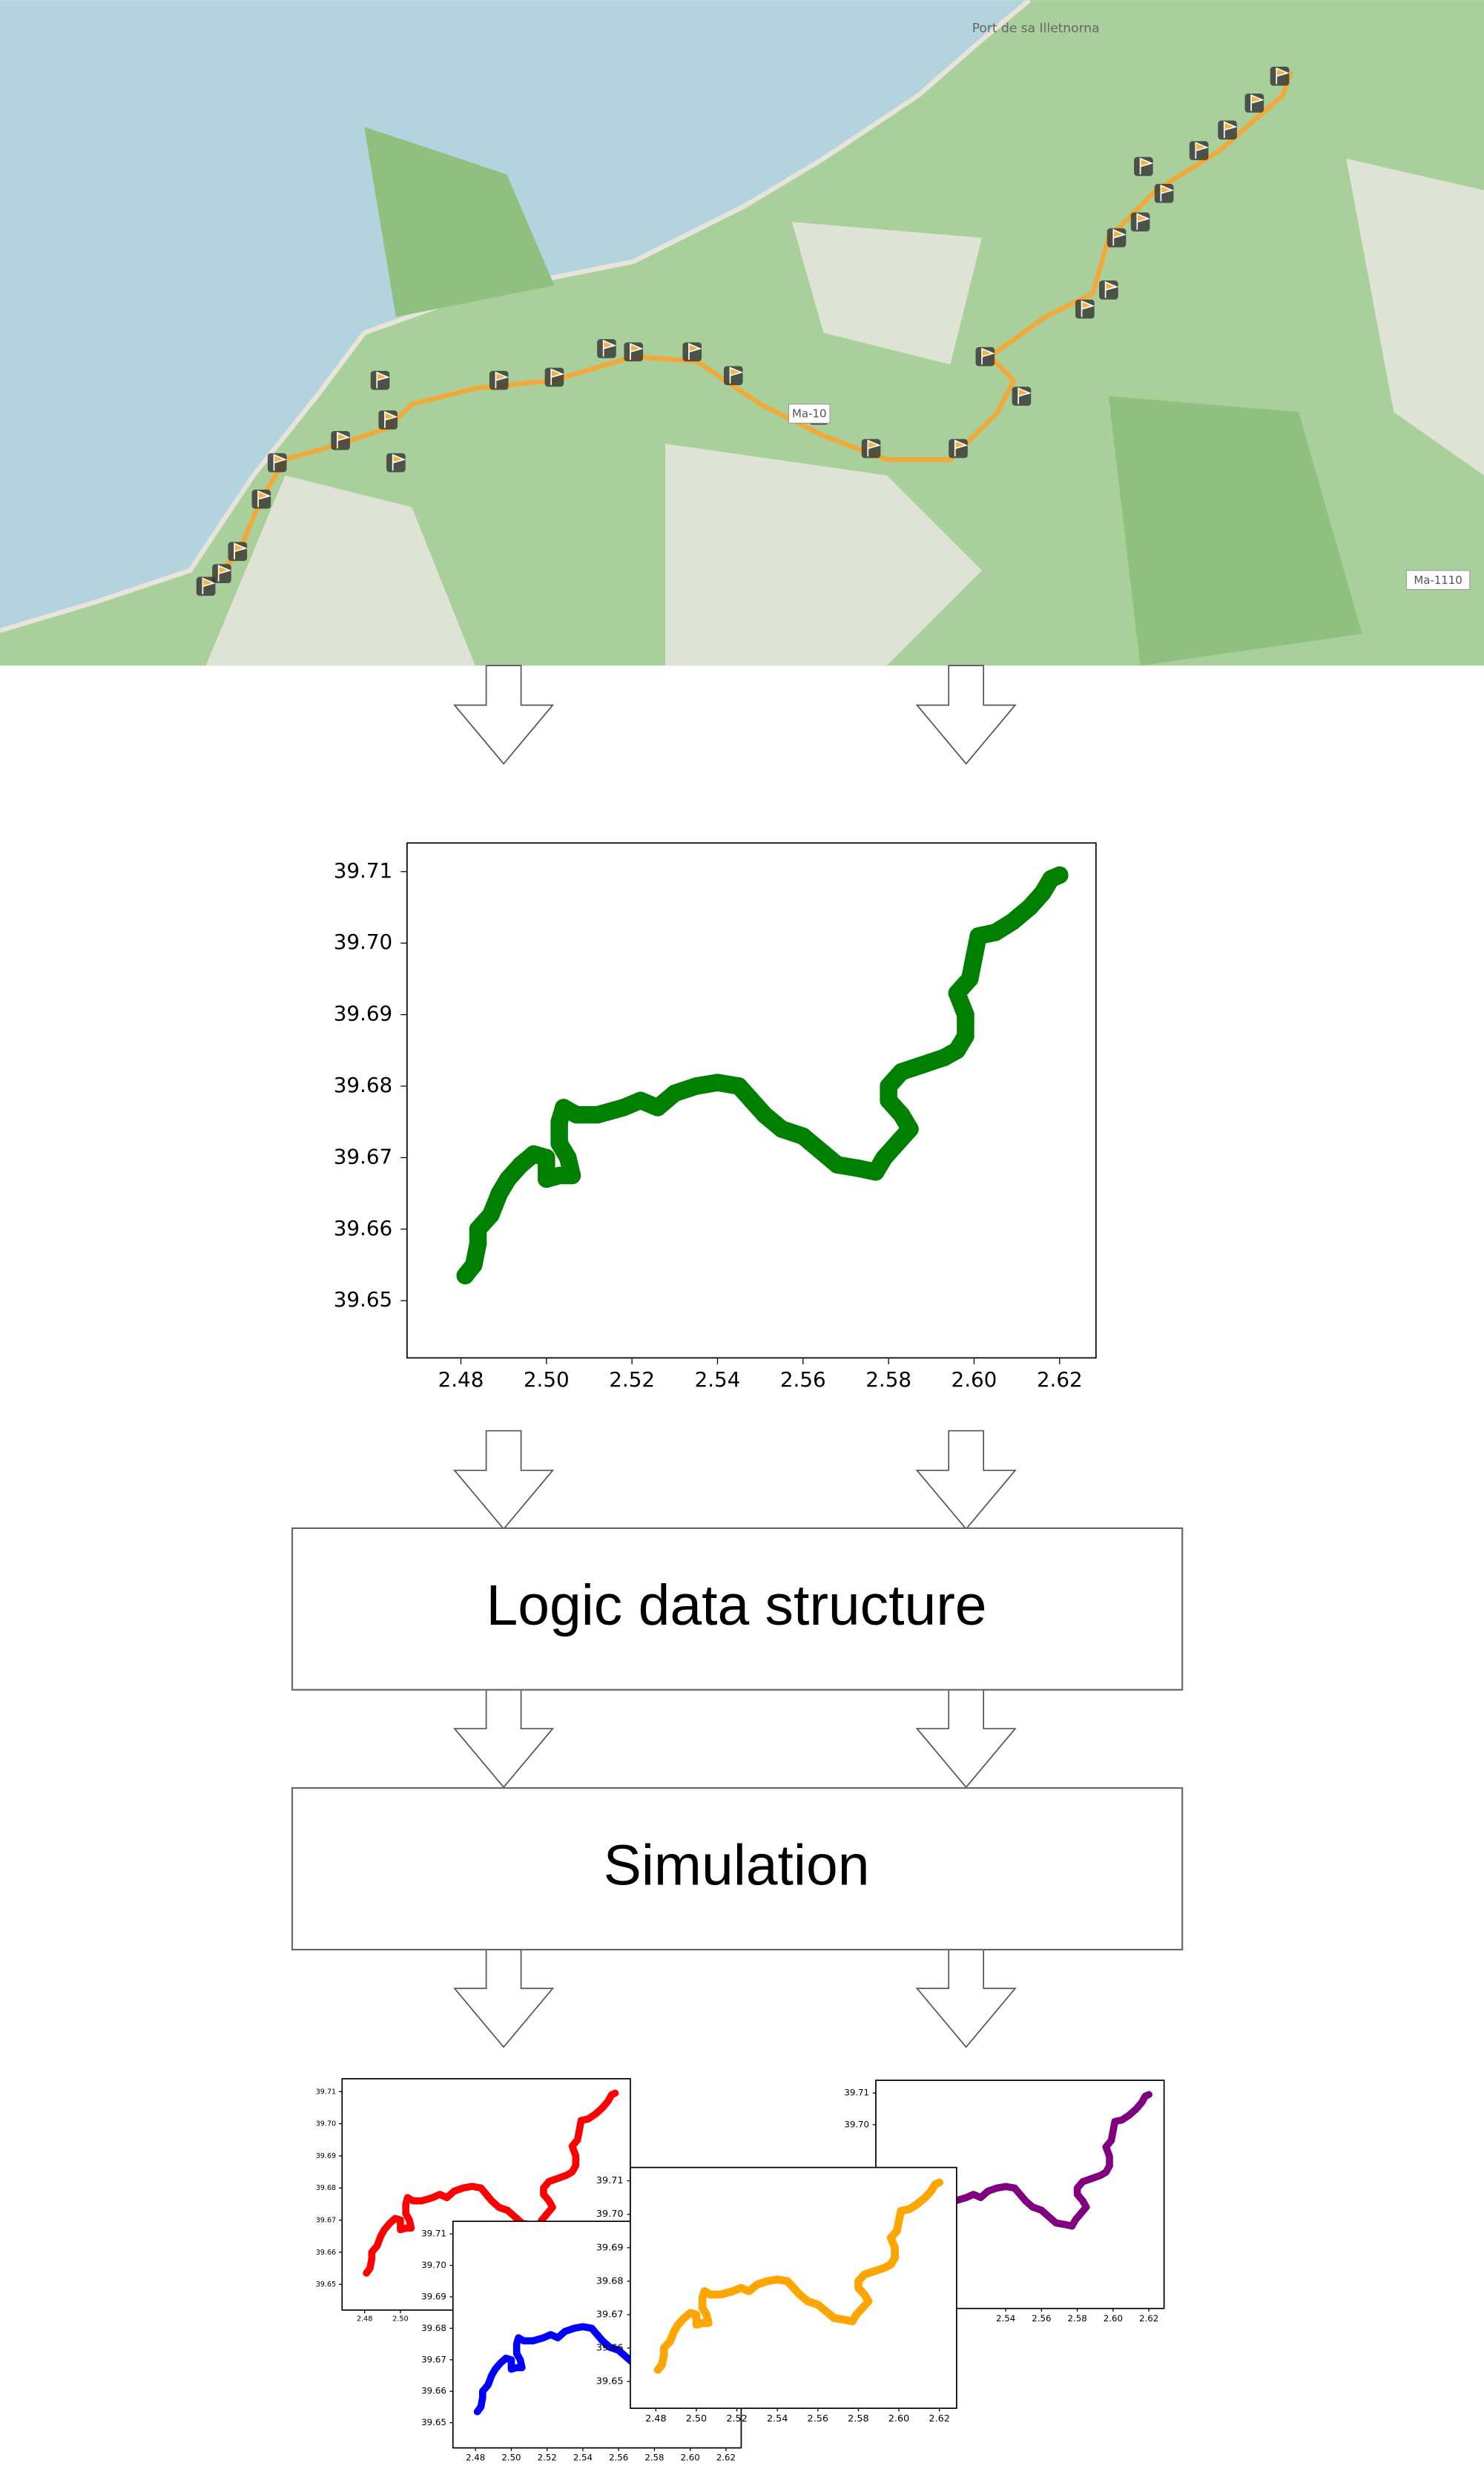 The image size is (1484, 2489). Describe the element at coordinates (726, 2458) in the screenshot. I see `x-tick-label: 2.62` at that location.